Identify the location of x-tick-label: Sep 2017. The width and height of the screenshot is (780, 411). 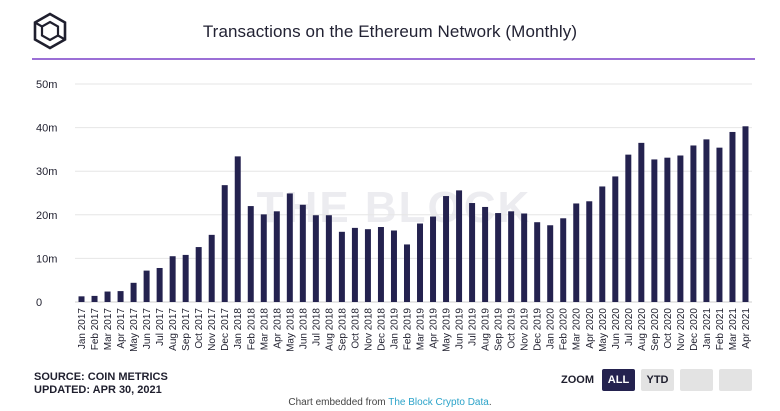
(186, 329).